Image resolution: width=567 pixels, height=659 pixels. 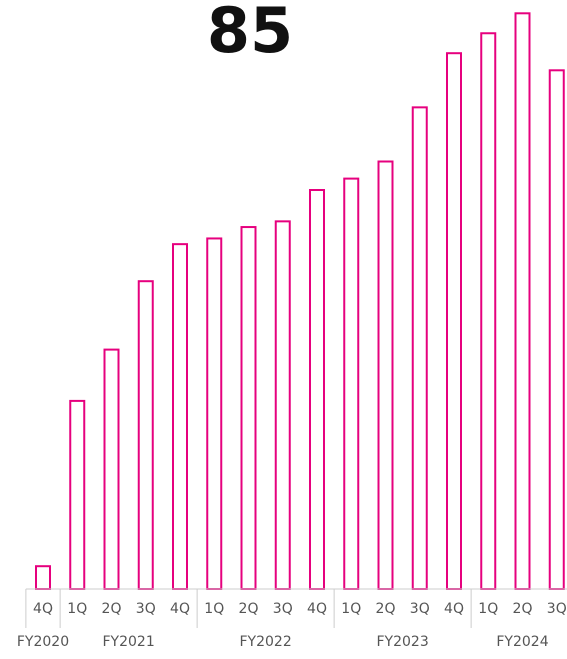 I want to click on x-group-label: FY2022, so click(x=266, y=642).